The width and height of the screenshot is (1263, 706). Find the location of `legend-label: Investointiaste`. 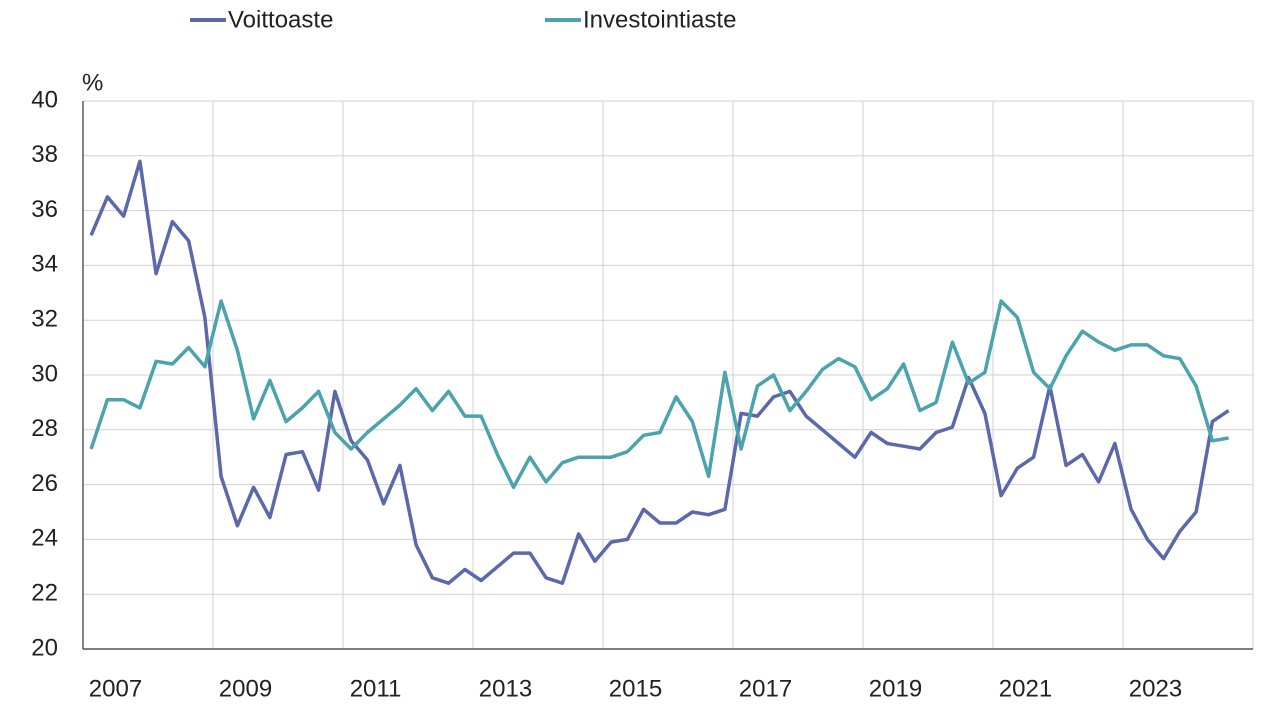

legend-label: Investointiaste is located at coordinates (659, 19).